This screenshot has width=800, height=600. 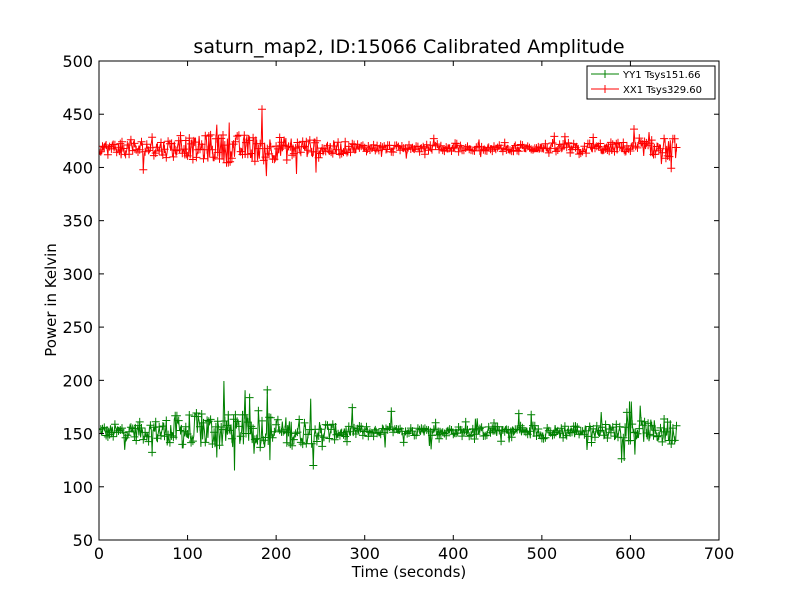 What do you see at coordinates (99, 553) in the screenshot?
I see `x-tick-label: 0` at bounding box center [99, 553].